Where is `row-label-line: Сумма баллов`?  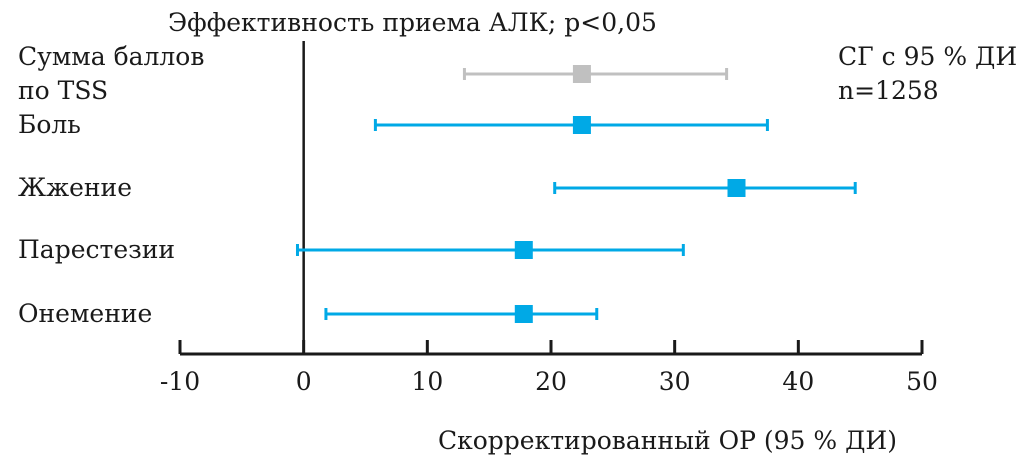 row-label-line: Сумма баллов is located at coordinates (111, 56).